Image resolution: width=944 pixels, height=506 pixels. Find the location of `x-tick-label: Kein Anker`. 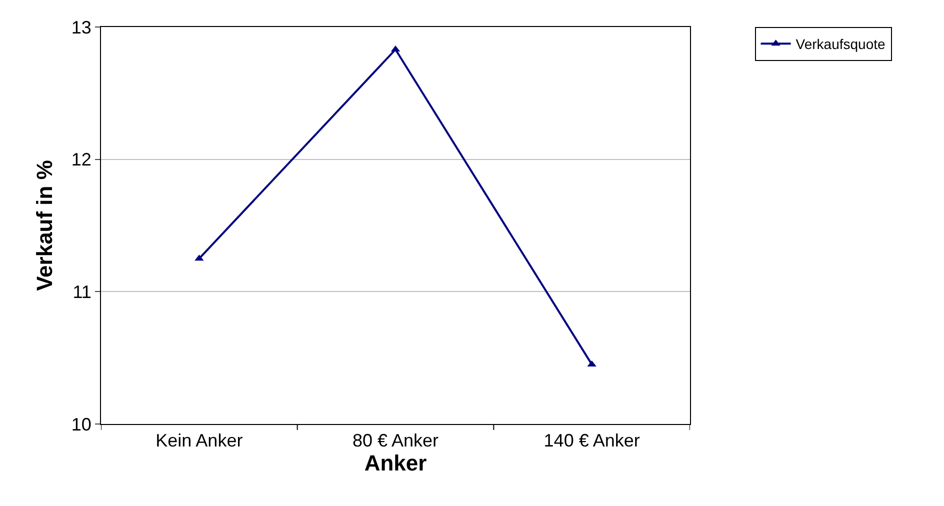

x-tick-label: Kein Anker is located at coordinates (199, 440).